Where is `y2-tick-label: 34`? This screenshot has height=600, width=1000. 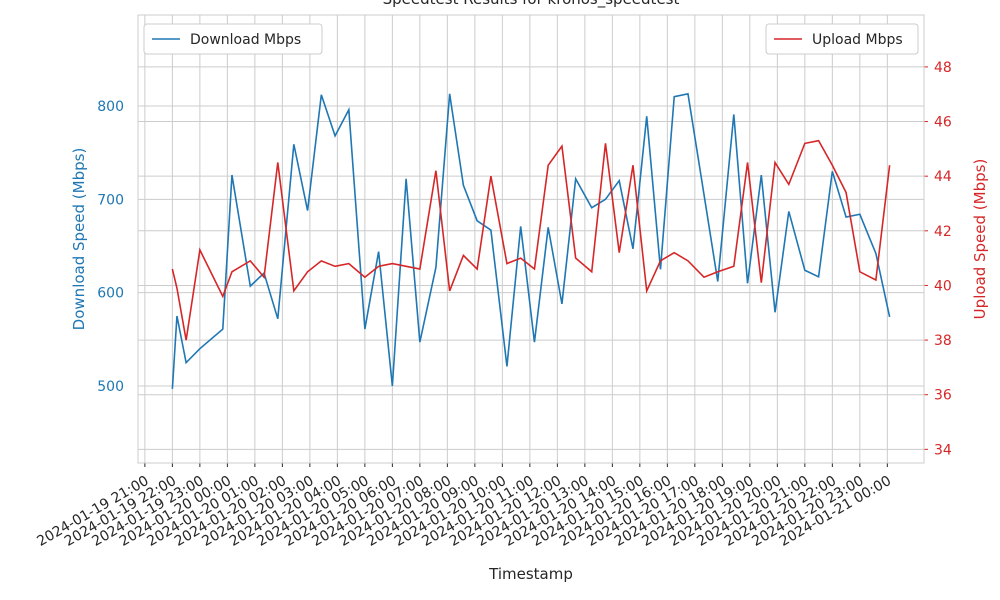
y2-tick-label: 34 is located at coordinates (943, 450).